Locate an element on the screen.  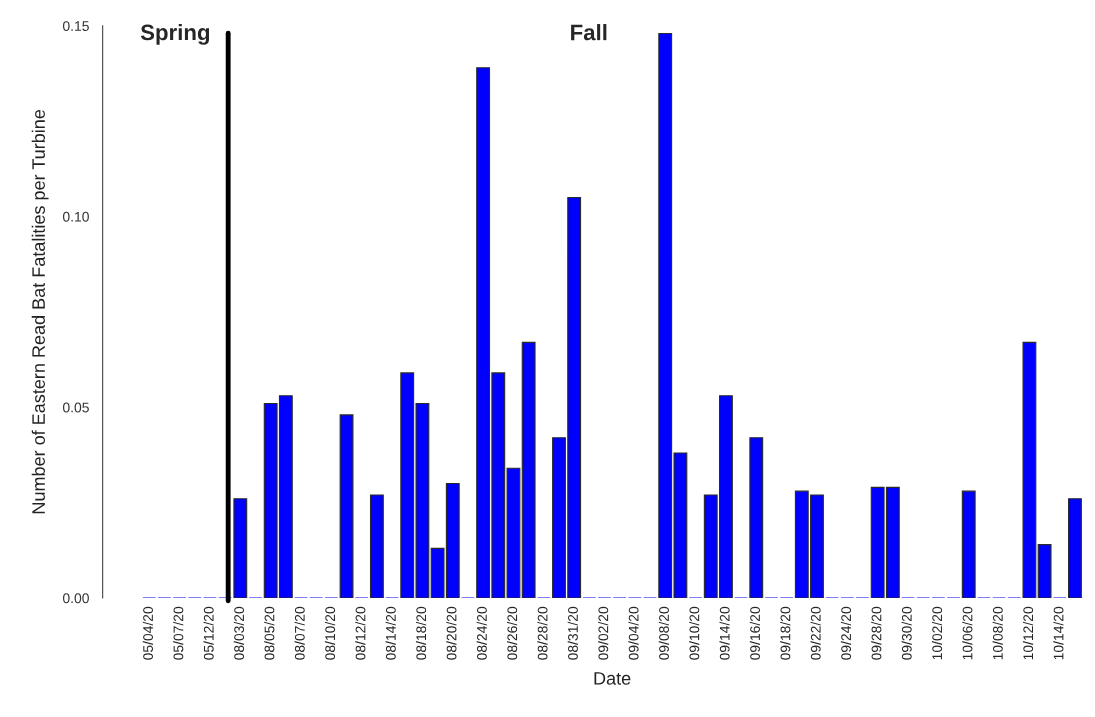
y-tick-label: 0.05 is located at coordinates (75, 407).